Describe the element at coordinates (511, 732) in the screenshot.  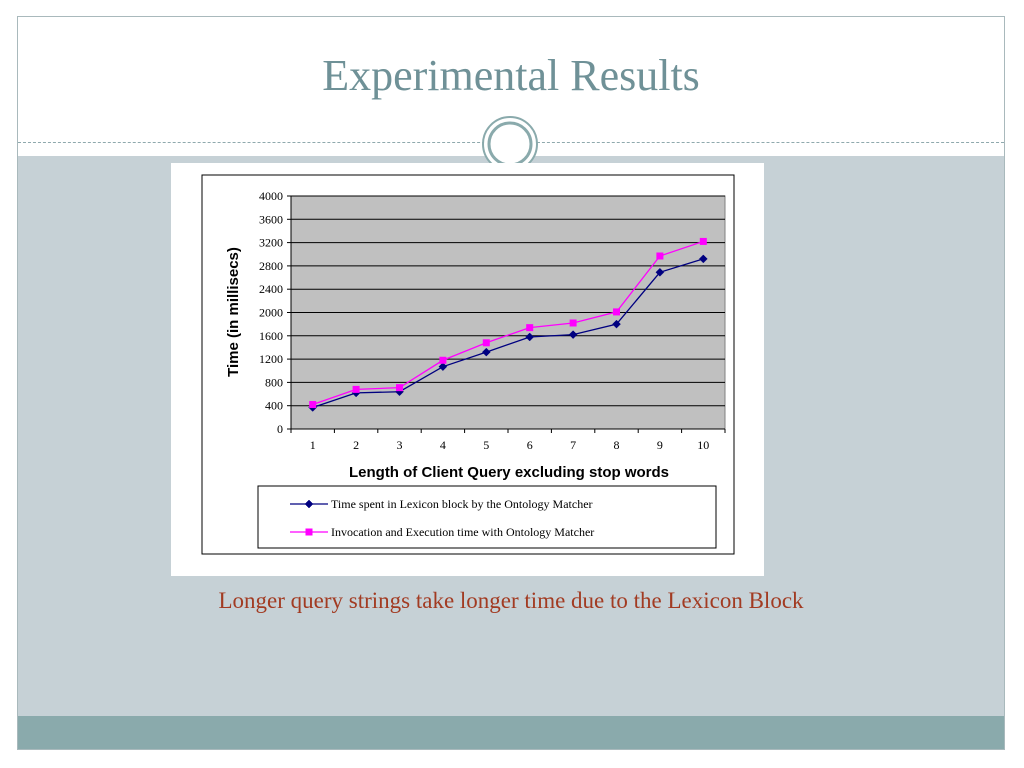
I see `footer-bar` at that location.